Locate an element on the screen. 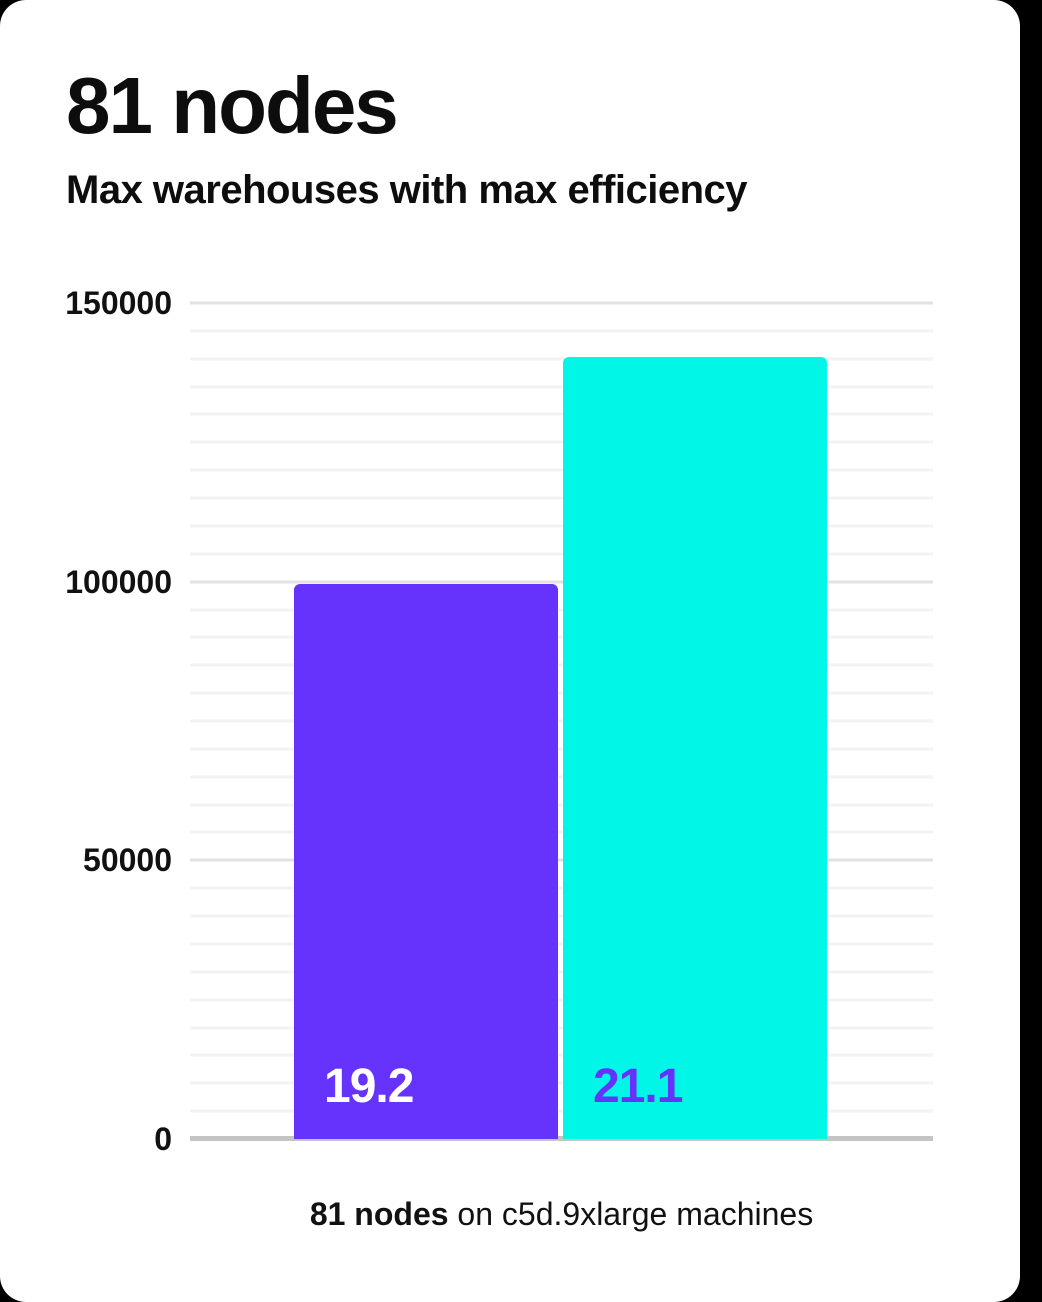  x-axis-baseline is located at coordinates (561, 1138).